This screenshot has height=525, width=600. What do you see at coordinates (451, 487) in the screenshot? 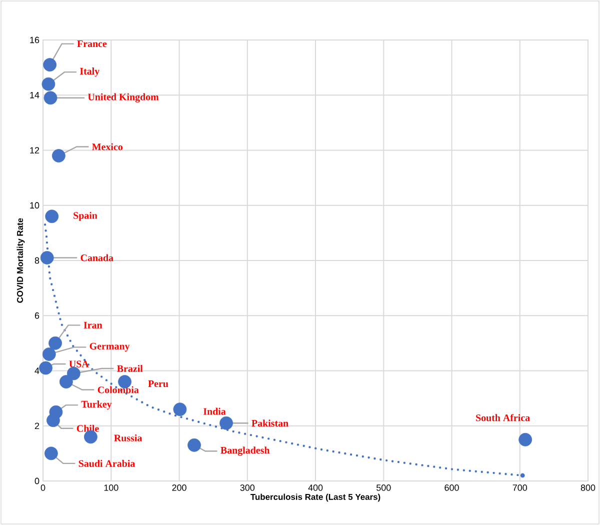
I see `x-tick-label: 600` at bounding box center [451, 487].